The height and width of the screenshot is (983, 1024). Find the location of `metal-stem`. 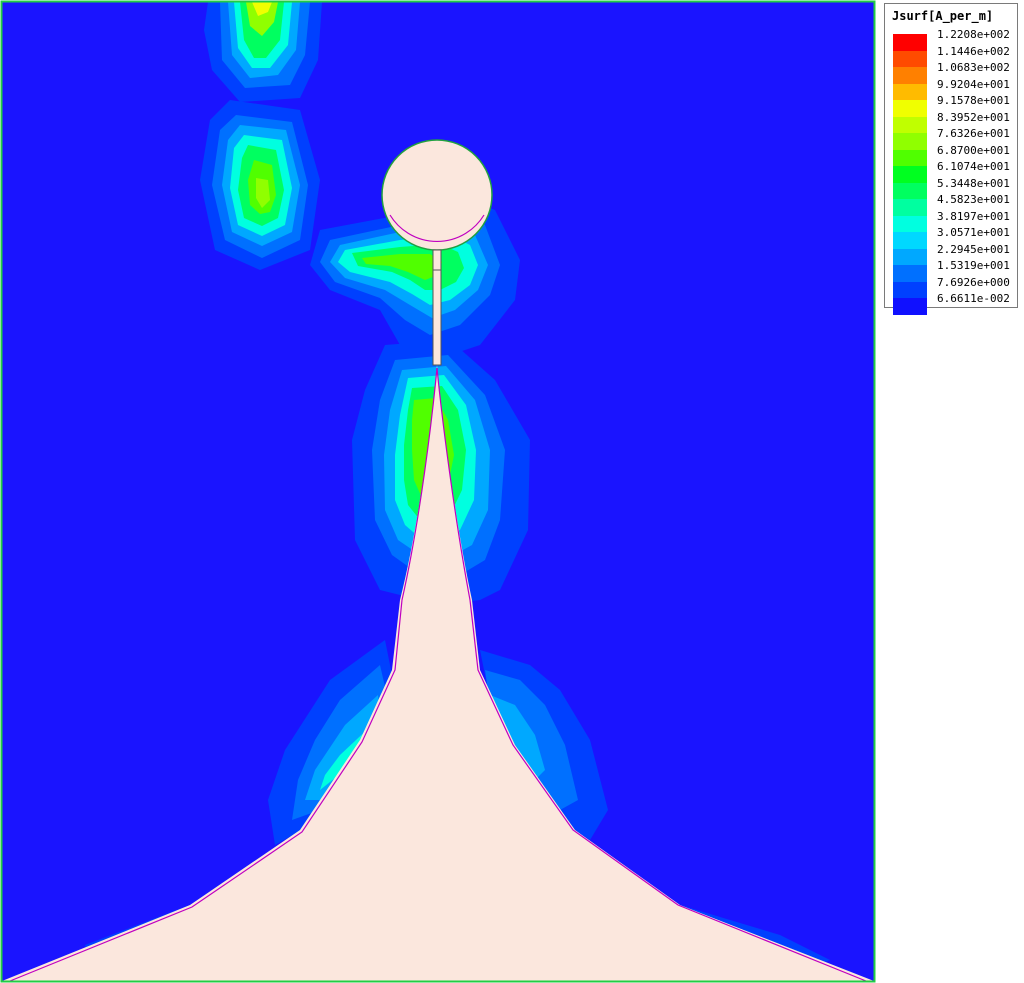

metal-stem is located at coordinates (437, 307).